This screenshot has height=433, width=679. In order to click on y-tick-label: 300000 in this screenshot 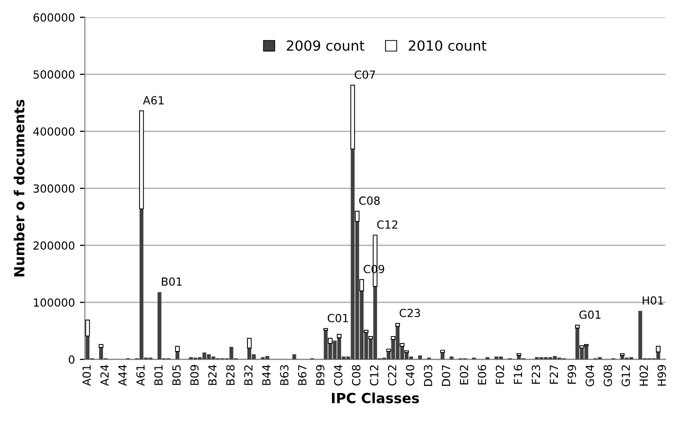, I will do `click(54, 188)`.